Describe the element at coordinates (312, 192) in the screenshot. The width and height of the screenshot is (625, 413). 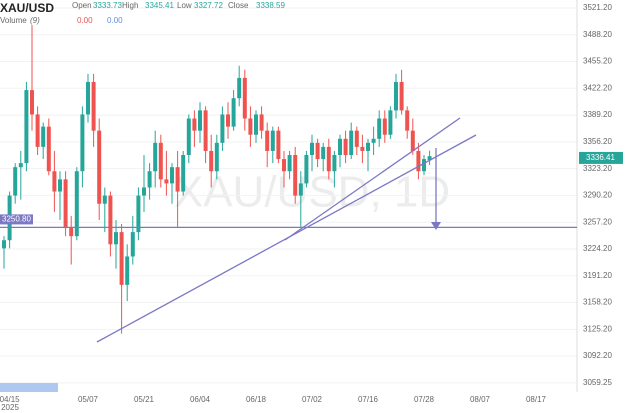
I see `watermark: XAU/USD, 1D` at that location.